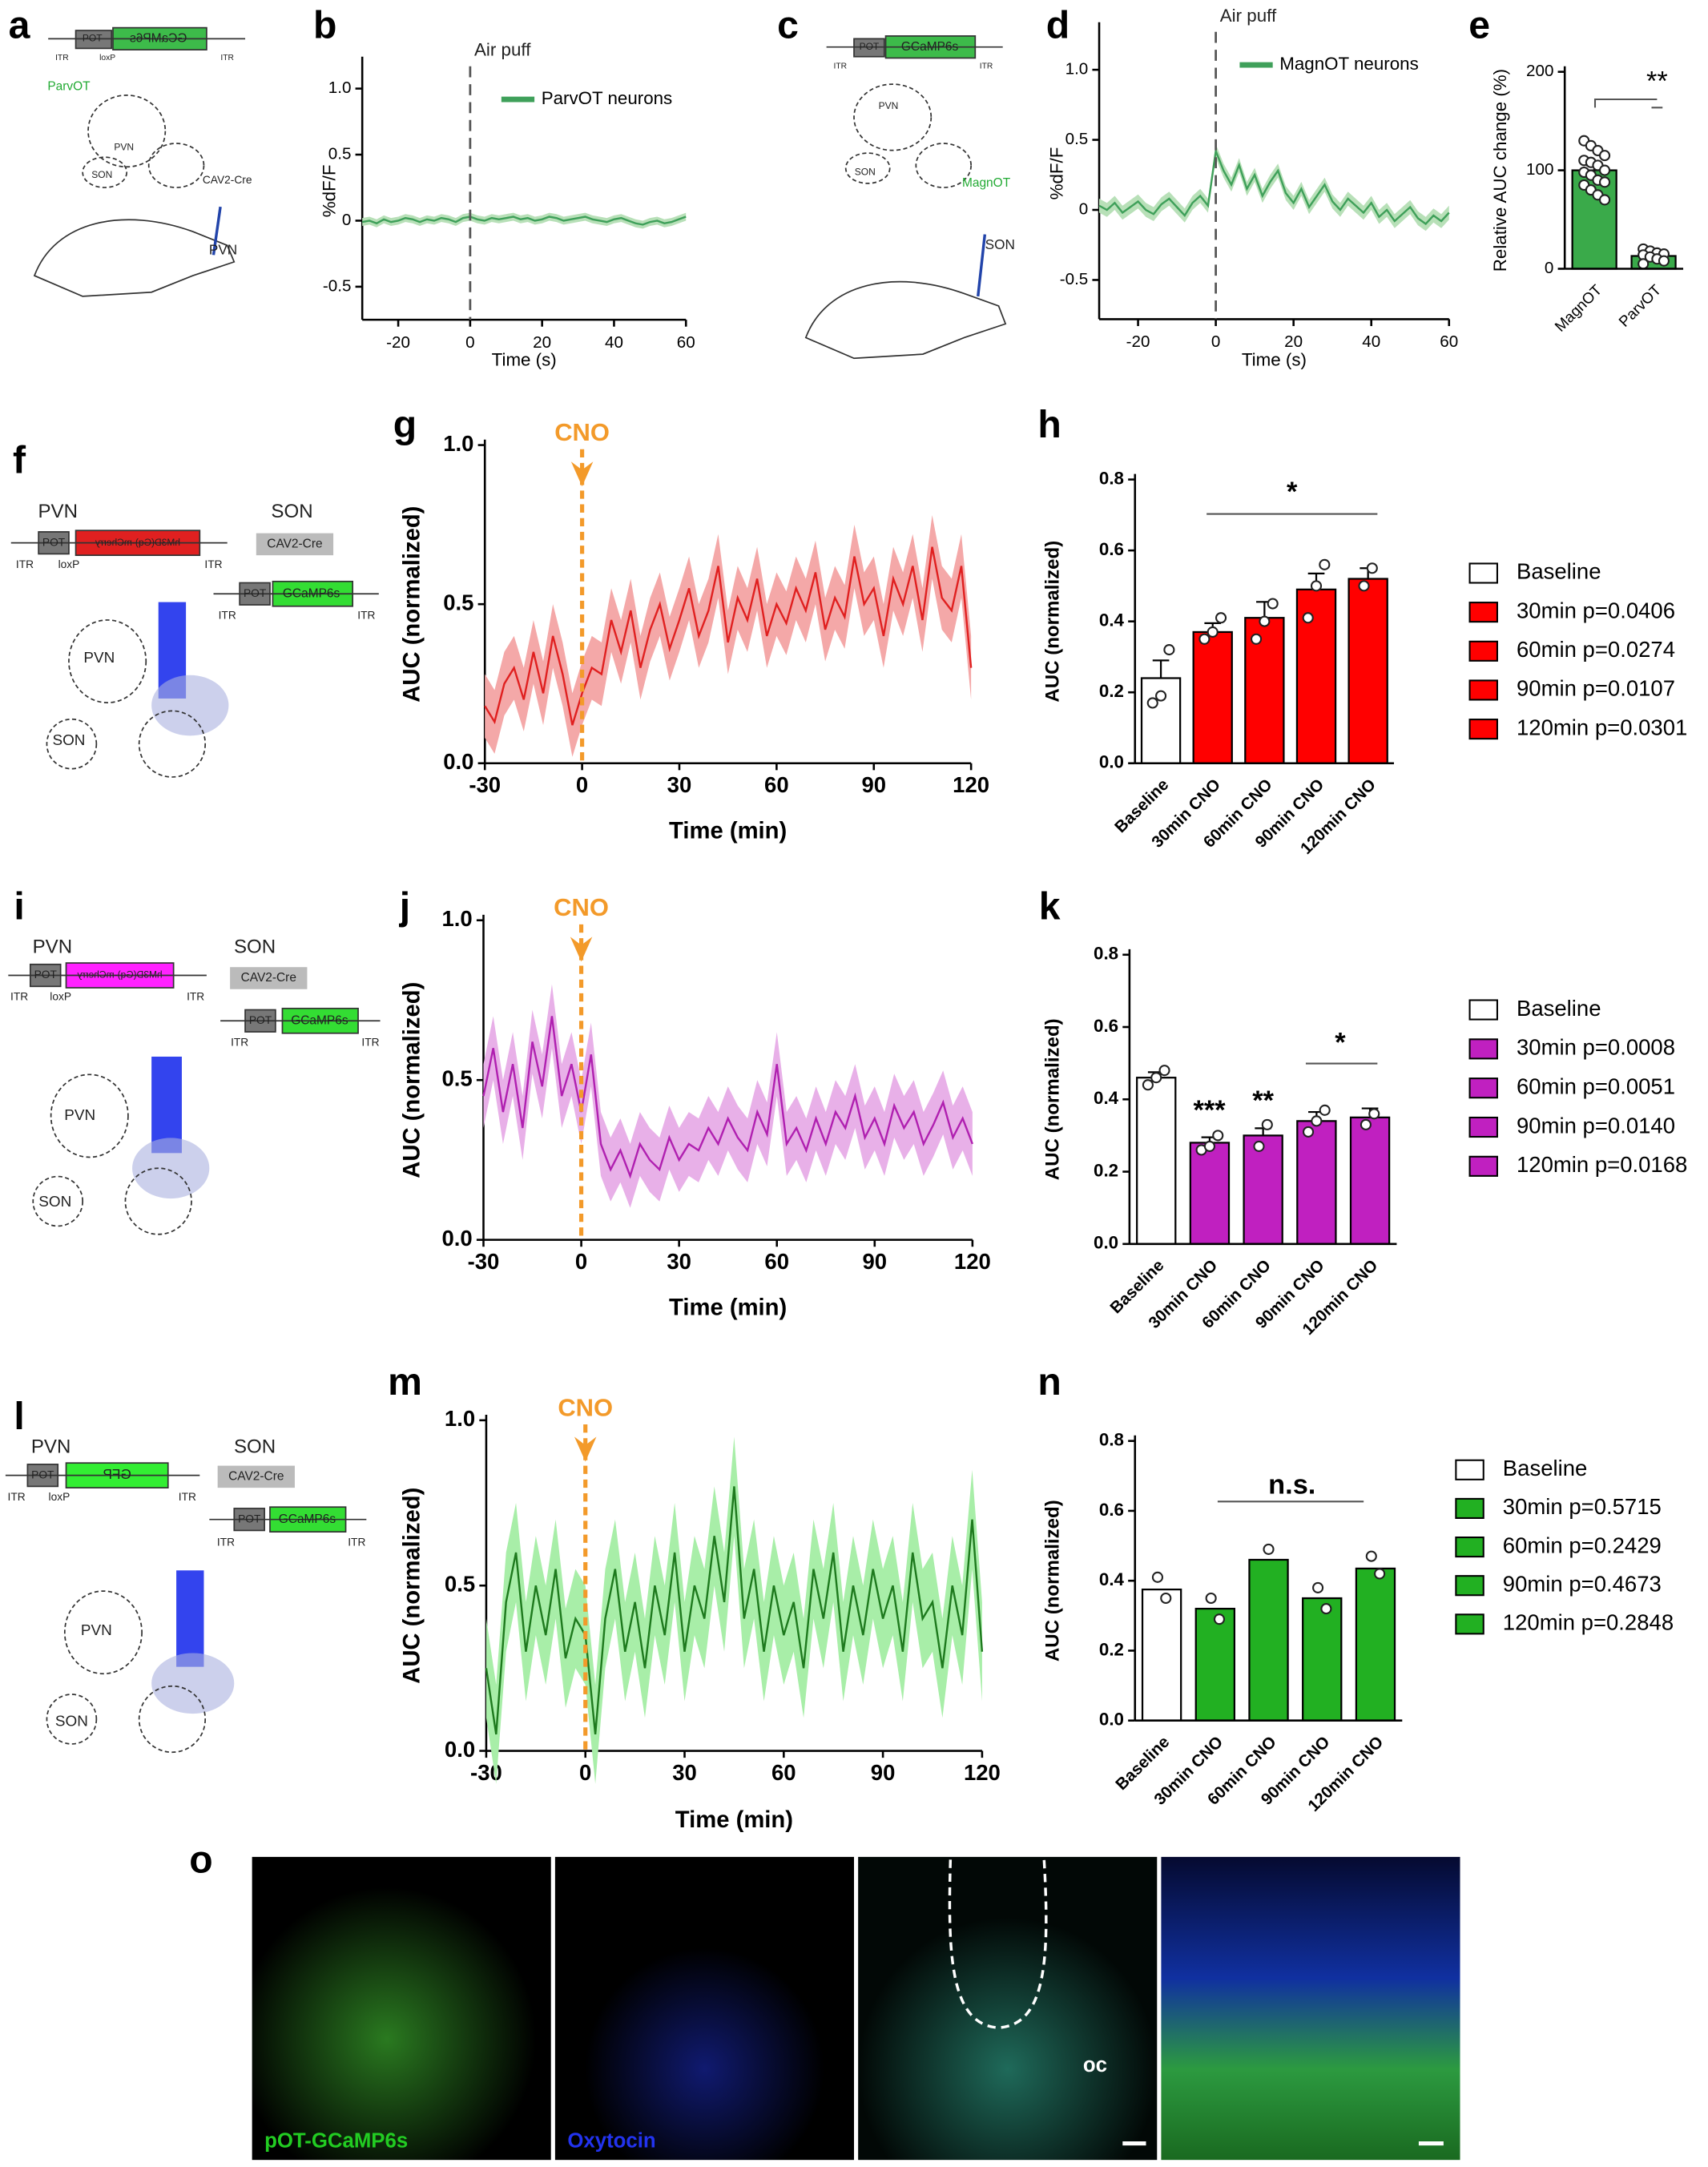 The width and height of the screenshot is (1708, 2167). Describe the element at coordinates (542, 342) in the screenshot. I see `x-tick-label: 20` at that location.